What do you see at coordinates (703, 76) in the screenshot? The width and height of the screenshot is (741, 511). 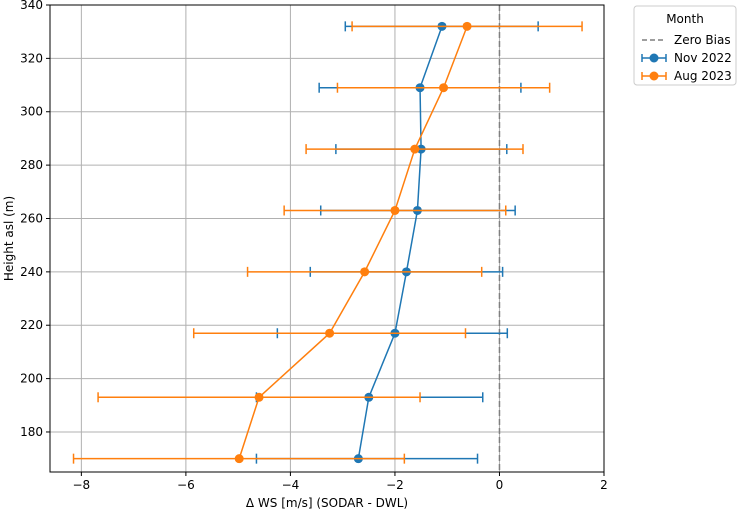 I see `legend-aug-2023-label: Aug 2023` at bounding box center [703, 76].